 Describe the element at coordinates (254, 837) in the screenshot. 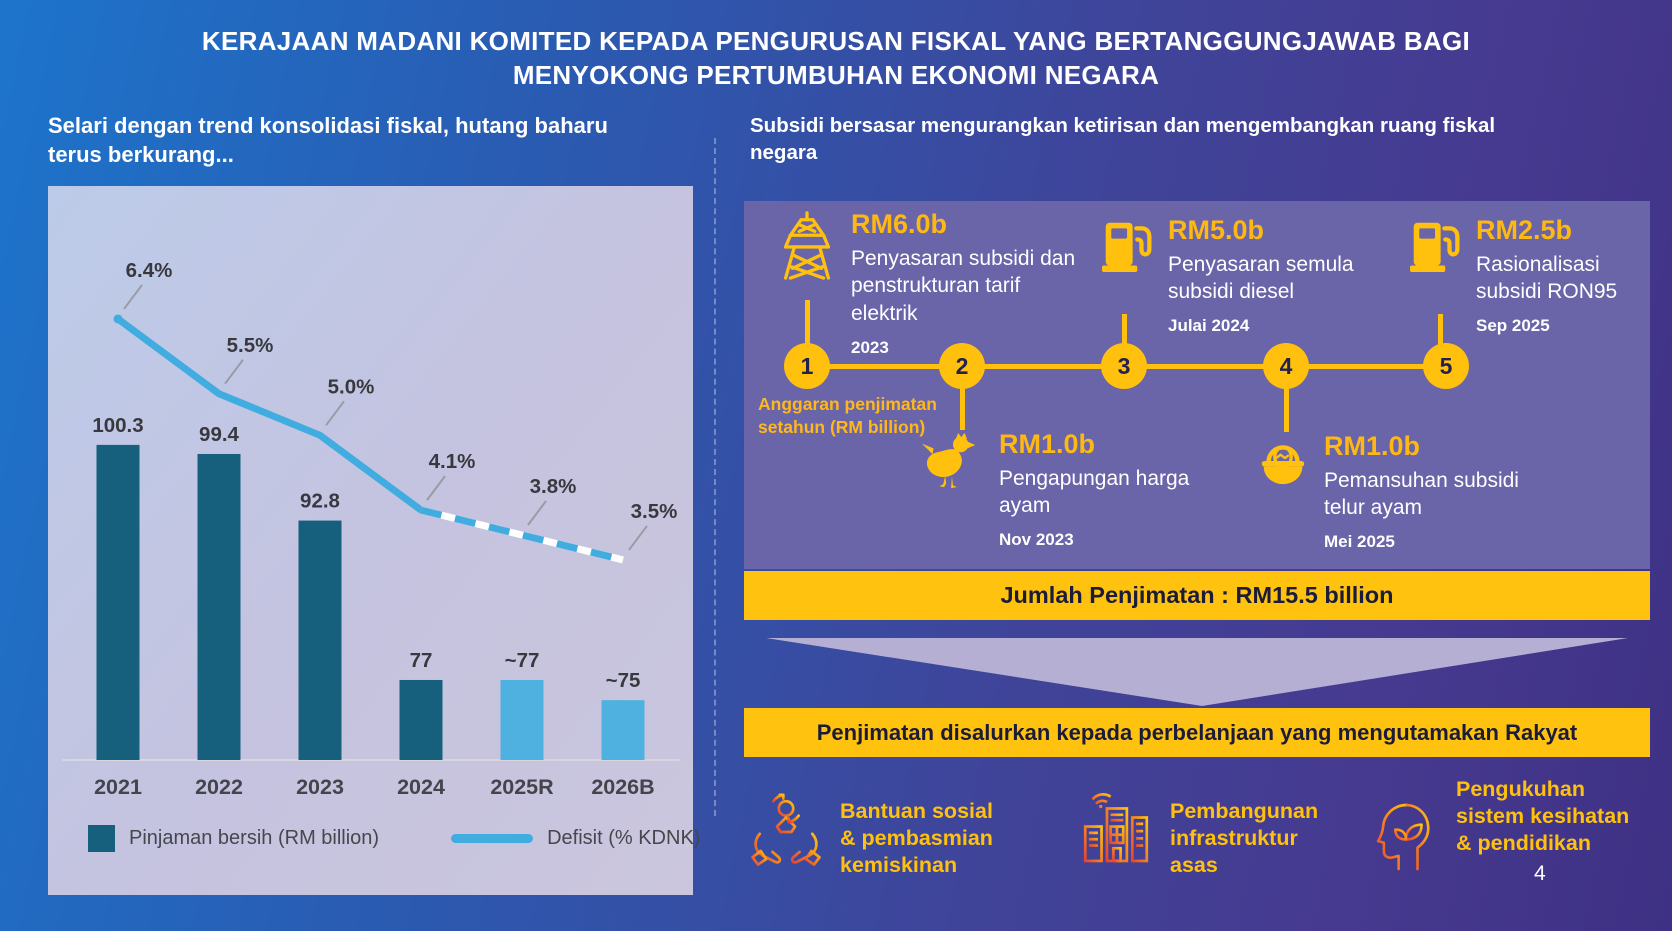

I see `legend-bar-label: Pinjaman bersih (RM billion)` at that location.